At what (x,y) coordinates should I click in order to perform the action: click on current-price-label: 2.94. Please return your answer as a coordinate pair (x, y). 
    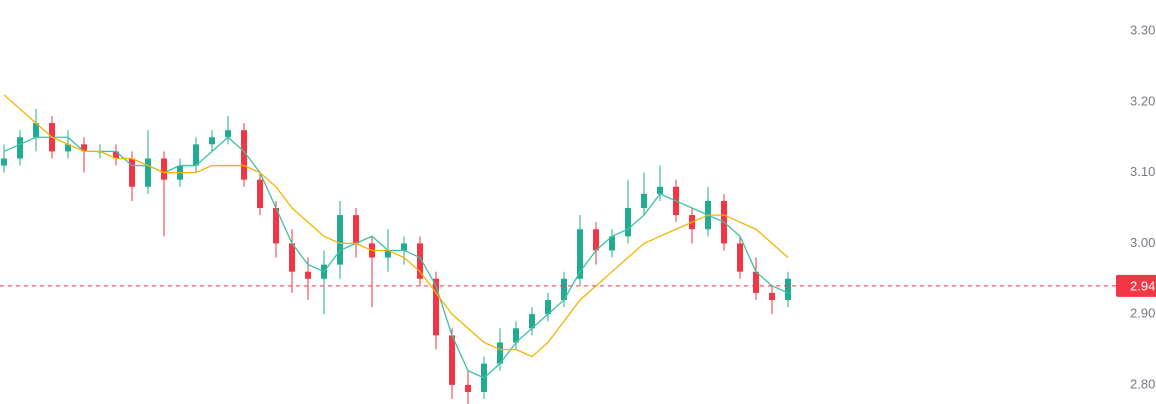
    Looking at the image, I should click on (1142, 285).